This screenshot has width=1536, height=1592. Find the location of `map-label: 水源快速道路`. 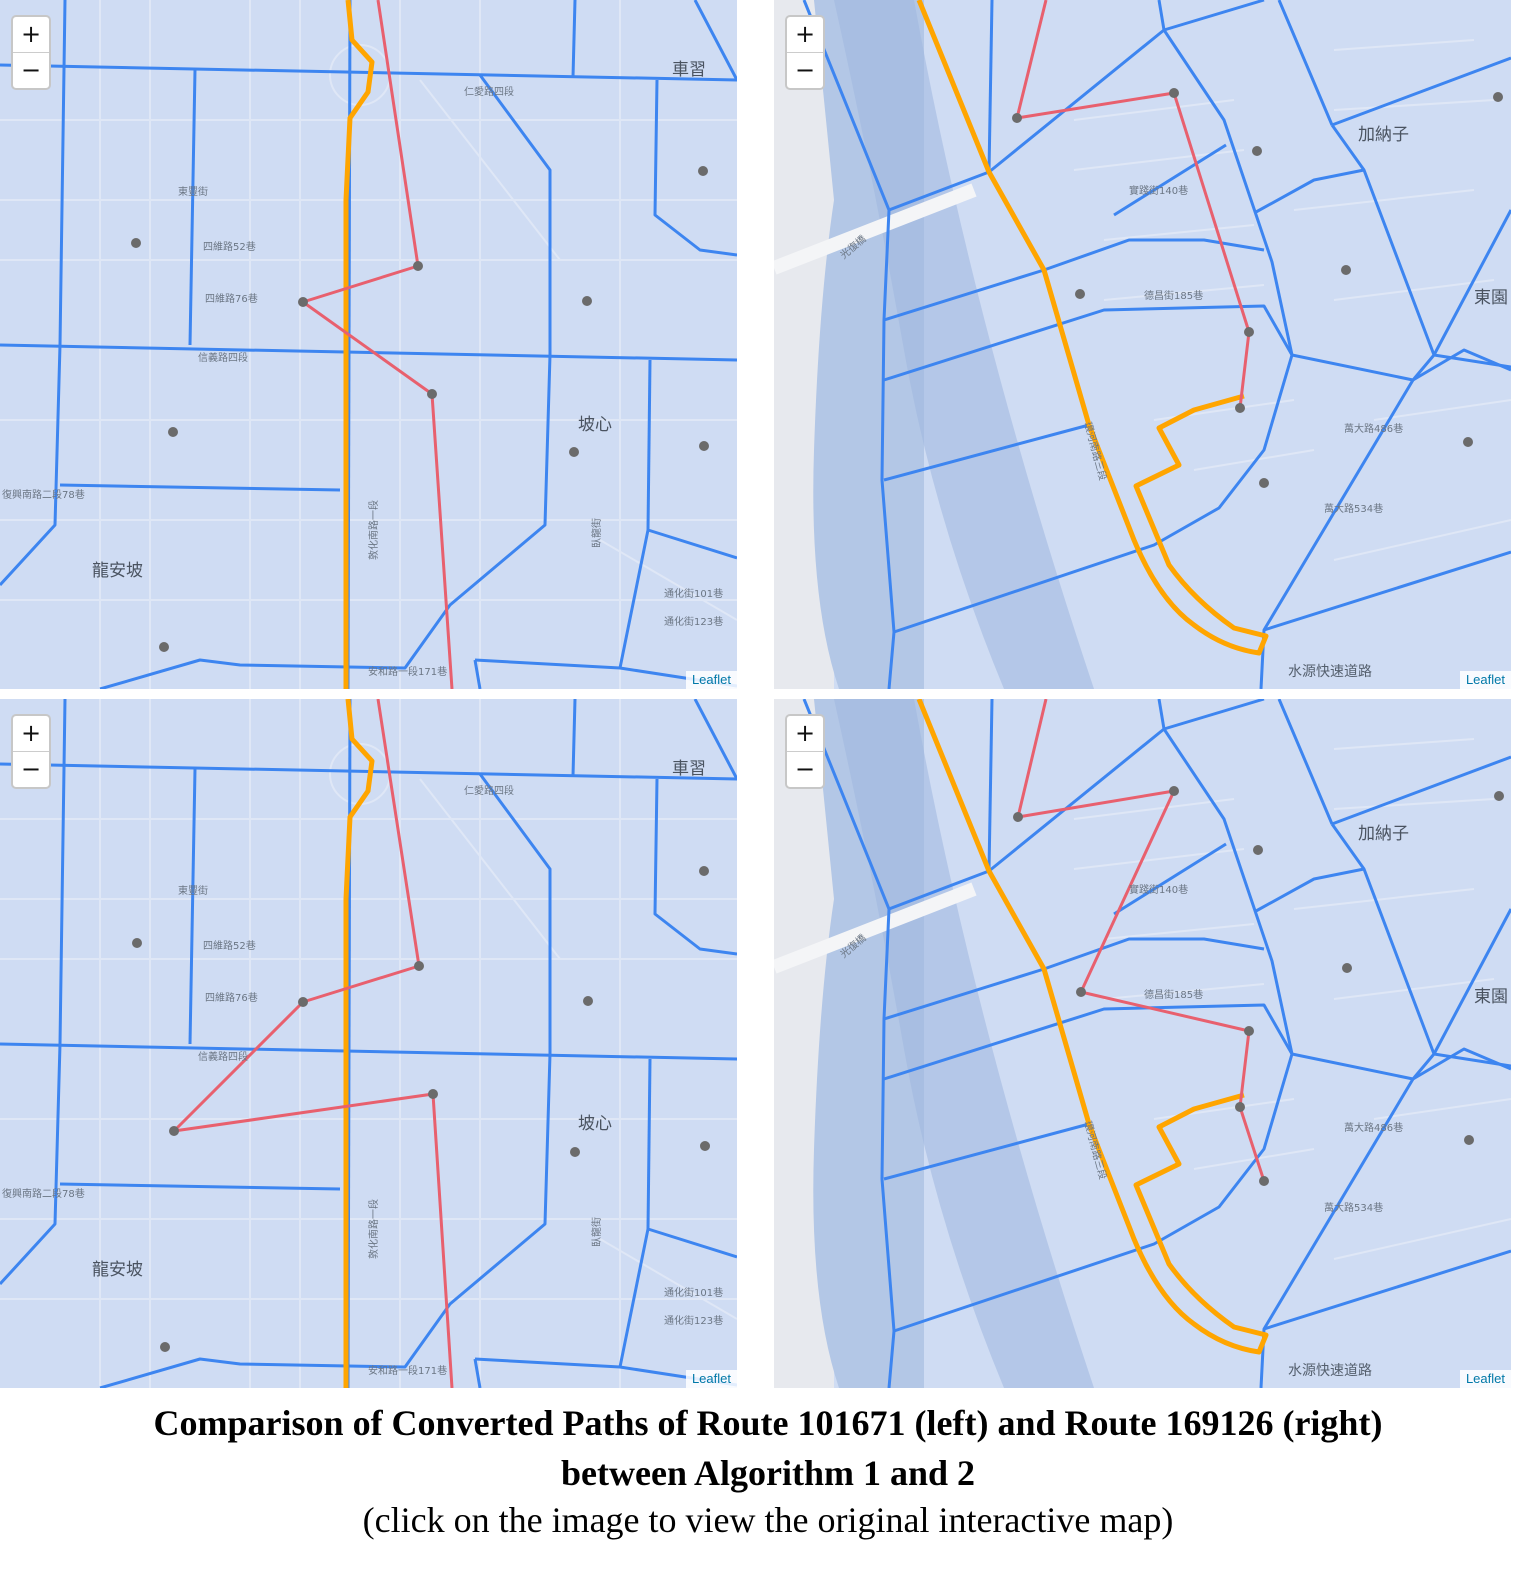

map-label: 水源快速道路 is located at coordinates (1330, 1371).